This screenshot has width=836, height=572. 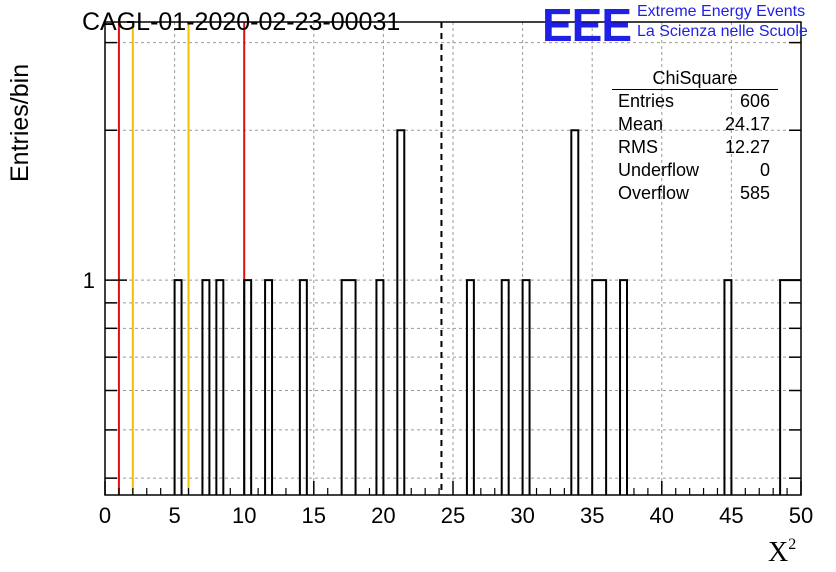 What do you see at coordinates (778, 552) in the screenshot?
I see `x-axis-label-base: X` at bounding box center [778, 552].